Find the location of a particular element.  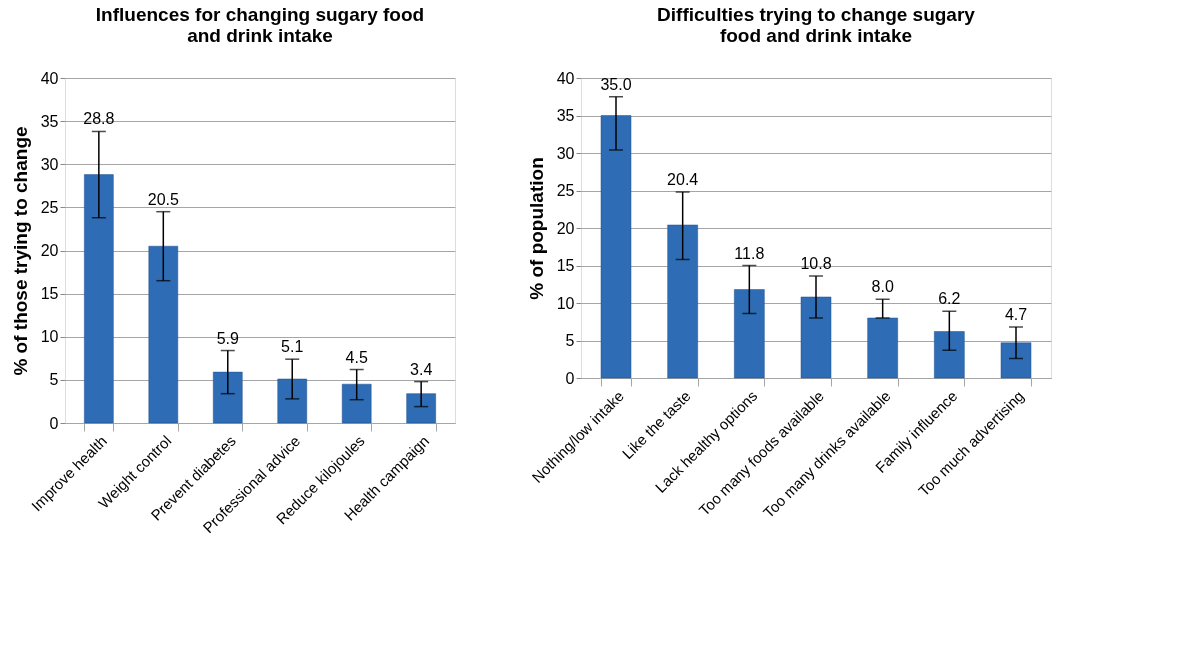

data-label: 11.8 is located at coordinates (749, 253).